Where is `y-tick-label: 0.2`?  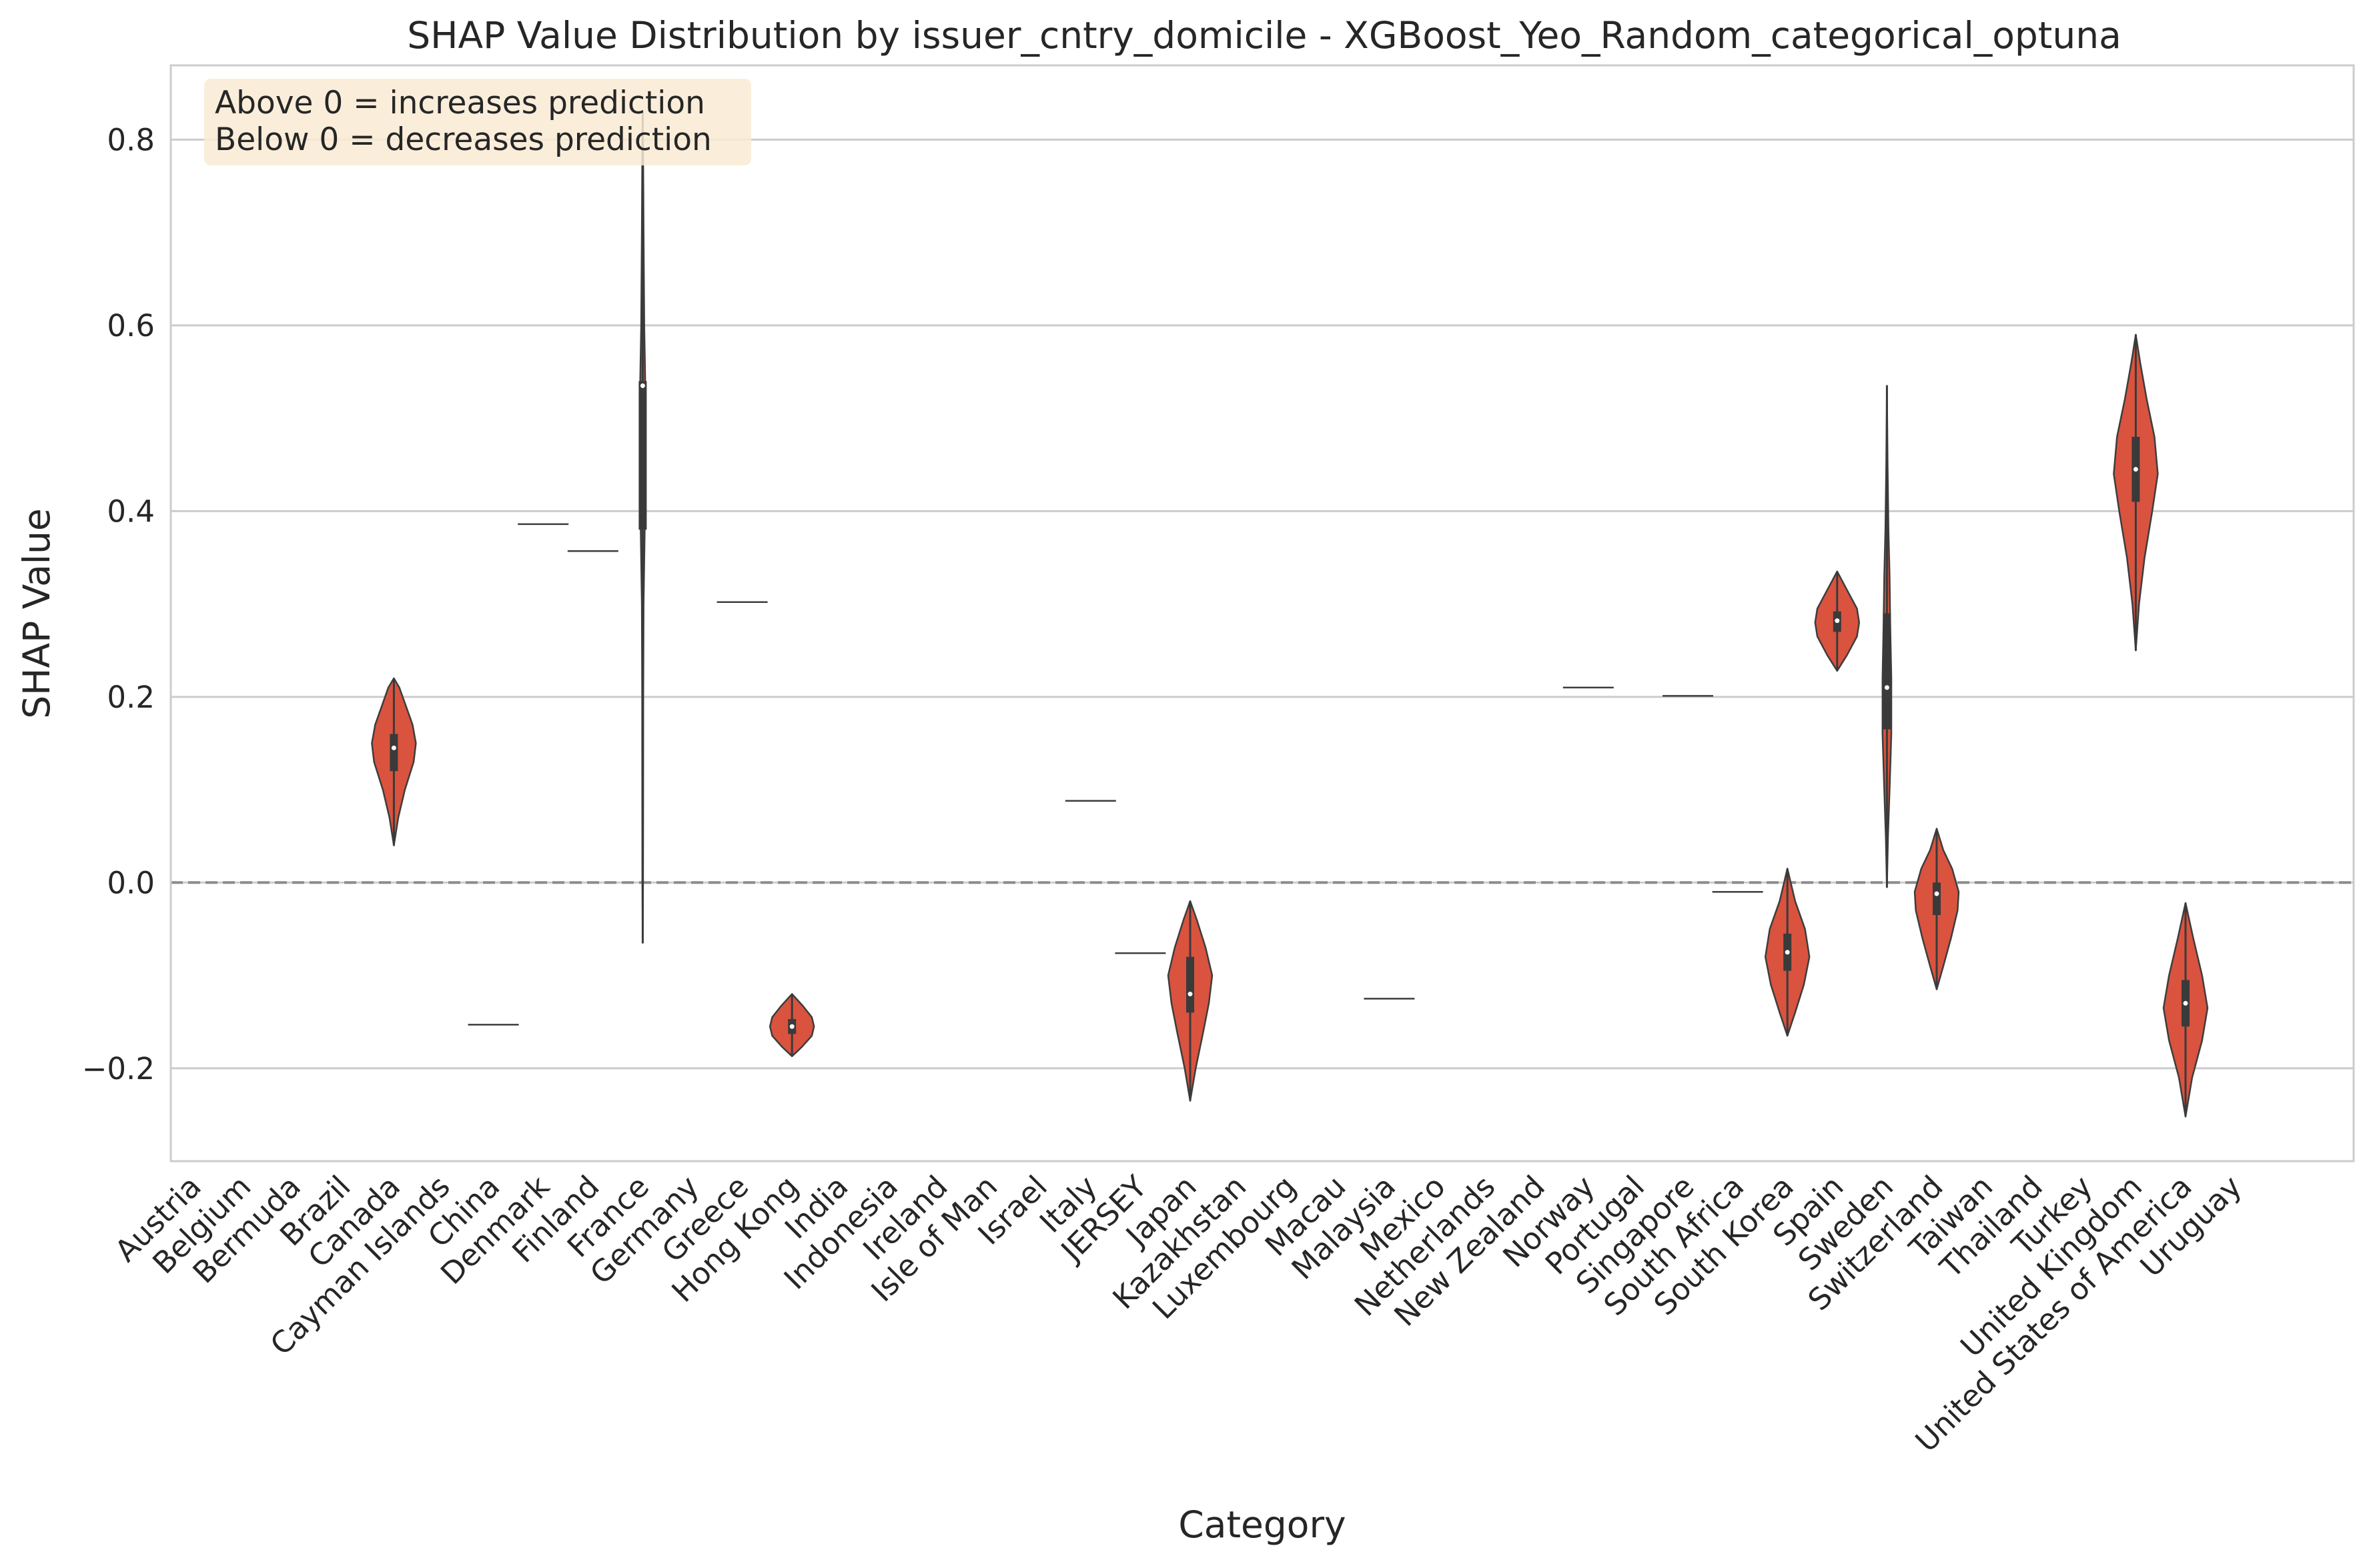
y-tick-label: 0.2 is located at coordinates (131, 697).